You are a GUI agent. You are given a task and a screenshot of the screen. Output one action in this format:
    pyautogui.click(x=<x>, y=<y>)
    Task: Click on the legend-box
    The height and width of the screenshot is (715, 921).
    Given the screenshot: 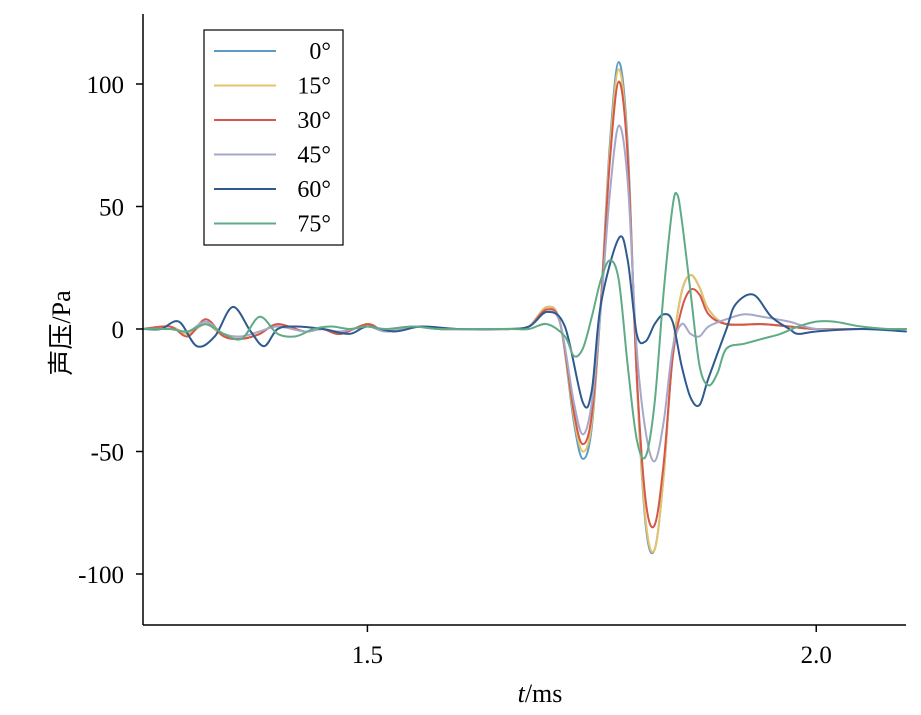 What is the action you would take?
    pyautogui.click(x=273, y=137)
    